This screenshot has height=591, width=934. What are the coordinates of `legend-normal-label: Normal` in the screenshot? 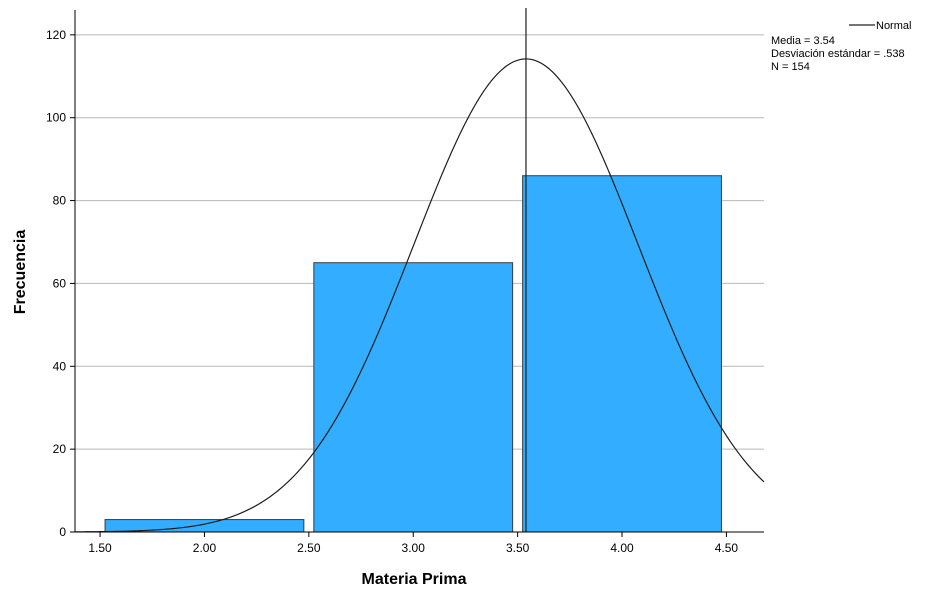 It's located at (893, 26).